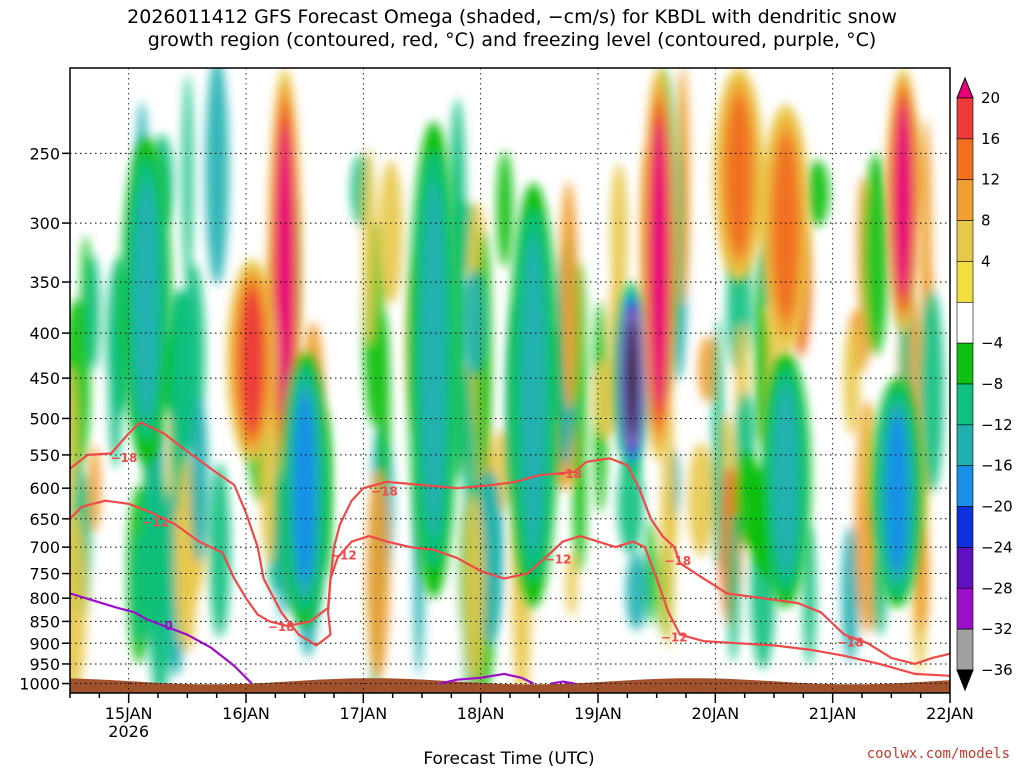 The width and height of the screenshot is (1024, 768). I want to click on credit-link: coolwx.com/models, so click(938, 754).